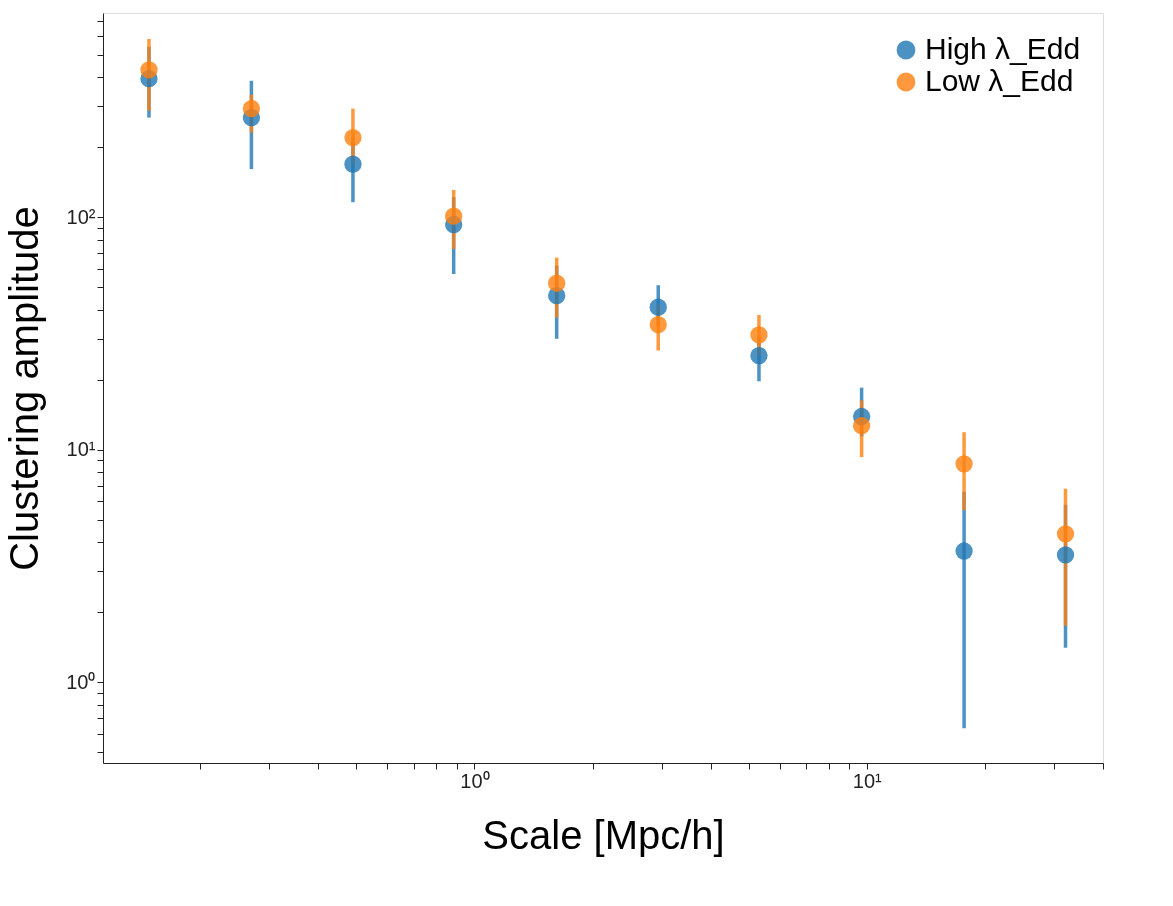 The width and height of the screenshot is (1173, 906). What do you see at coordinates (24, 388) in the screenshot?
I see `y-axis-title: Clustering amplitude` at bounding box center [24, 388].